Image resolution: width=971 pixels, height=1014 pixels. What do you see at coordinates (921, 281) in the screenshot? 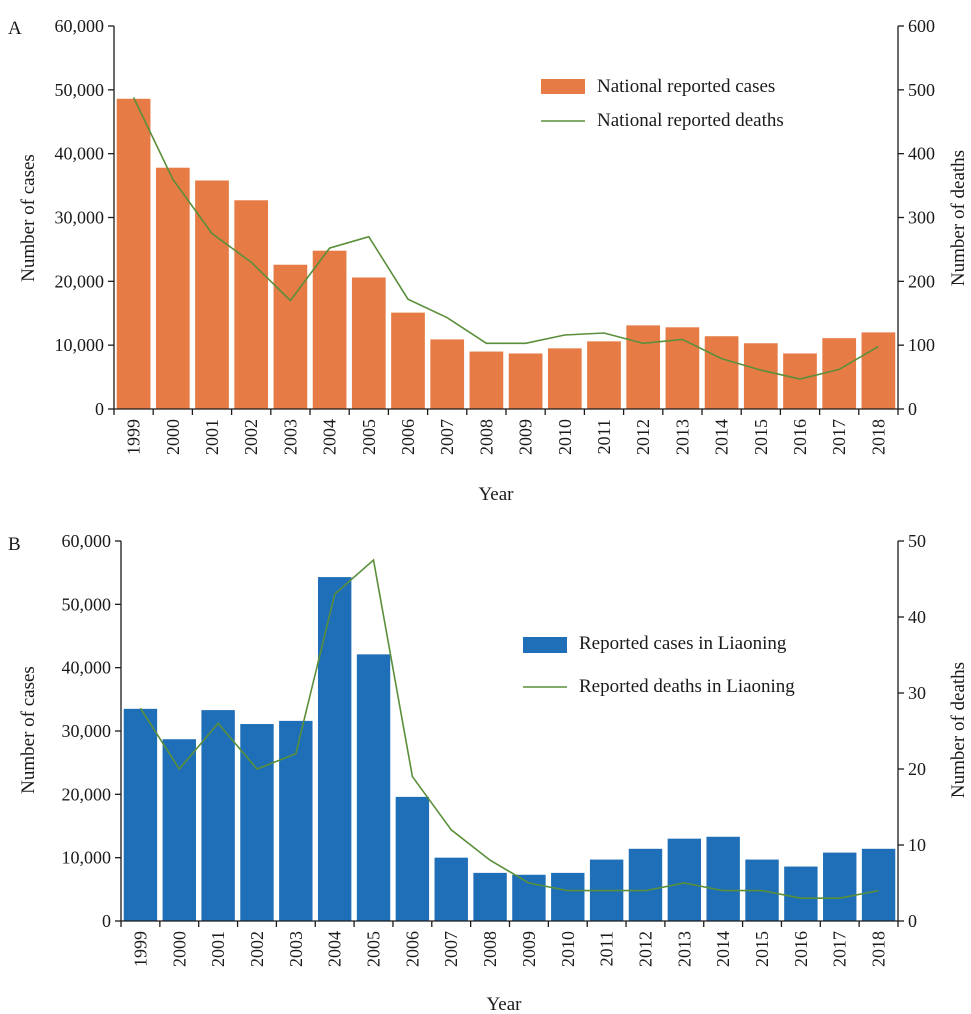
I see `right-tick-label: 200` at bounding box center [921, 281].